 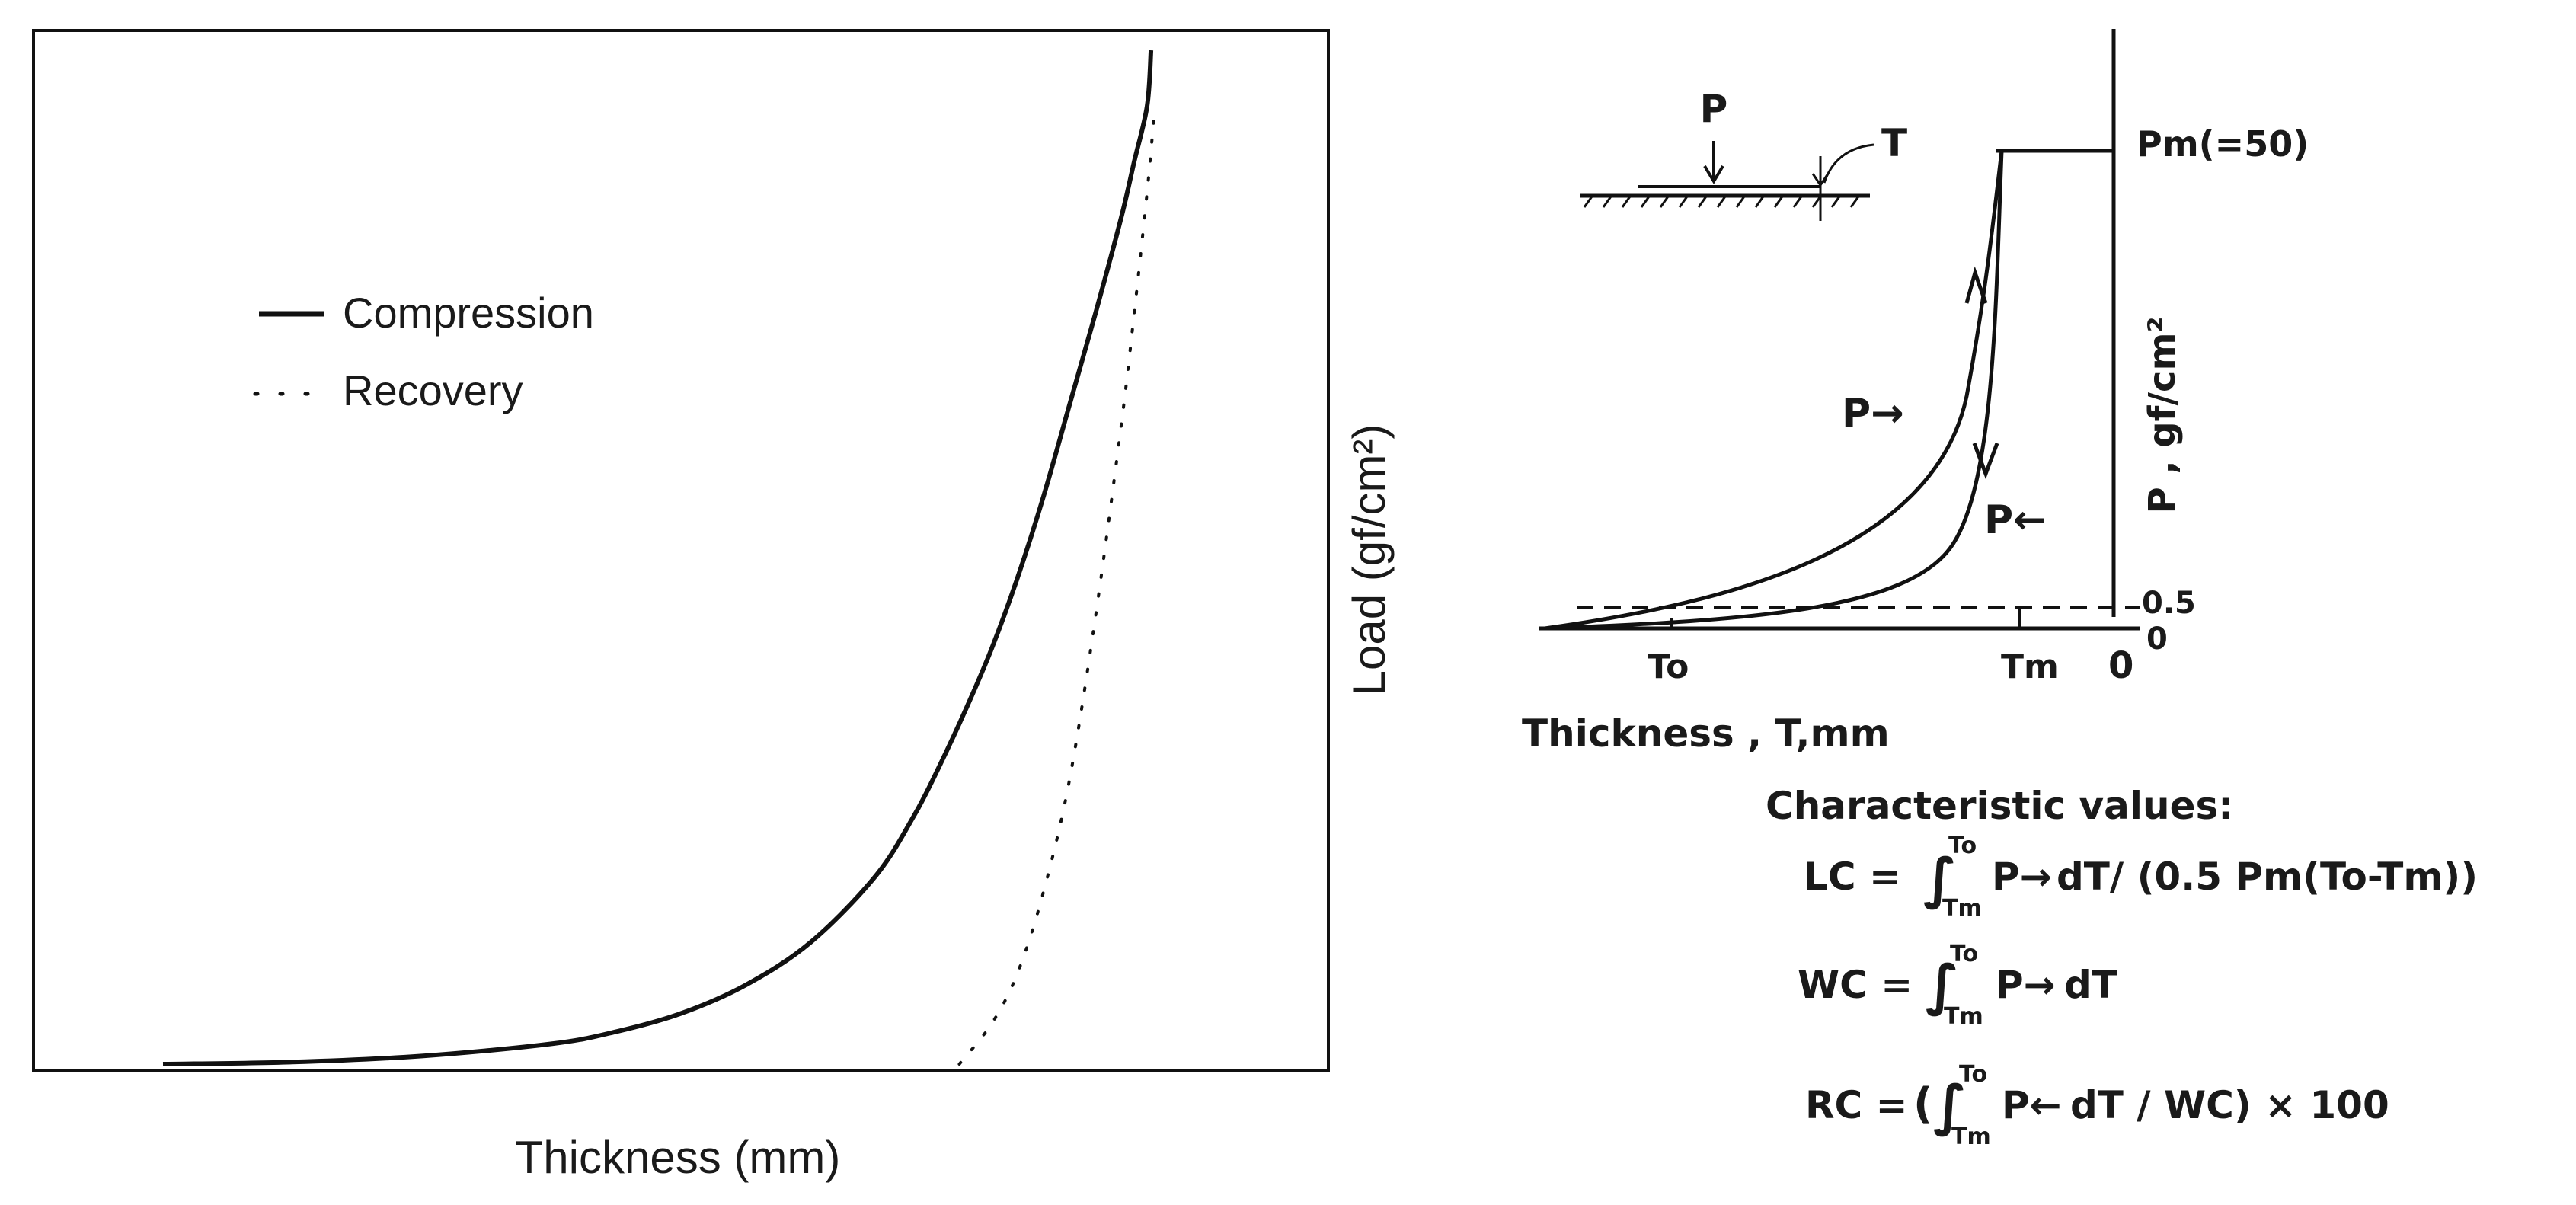 What do you see at coordinates (1964, 954) in the screenshot?
I see `wc-upper-limit: To` at bounding box center [1964, 954].